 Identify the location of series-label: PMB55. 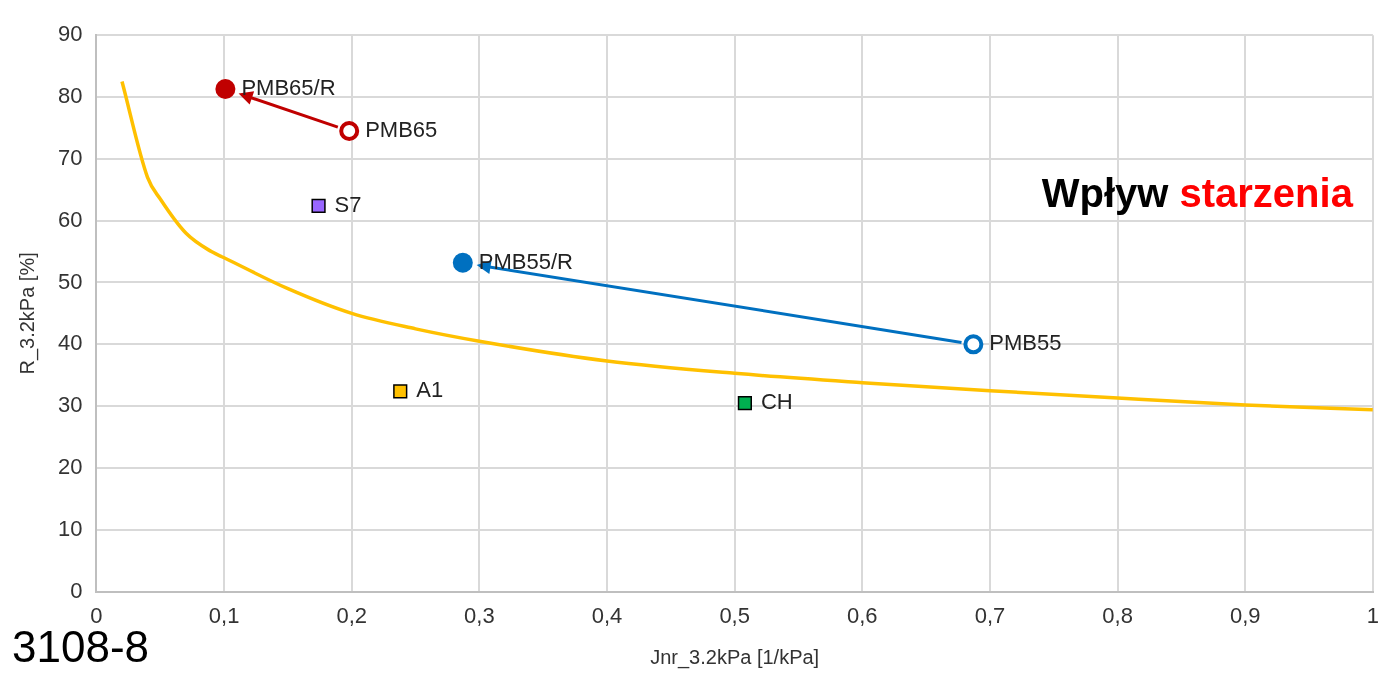
(1025, 343).